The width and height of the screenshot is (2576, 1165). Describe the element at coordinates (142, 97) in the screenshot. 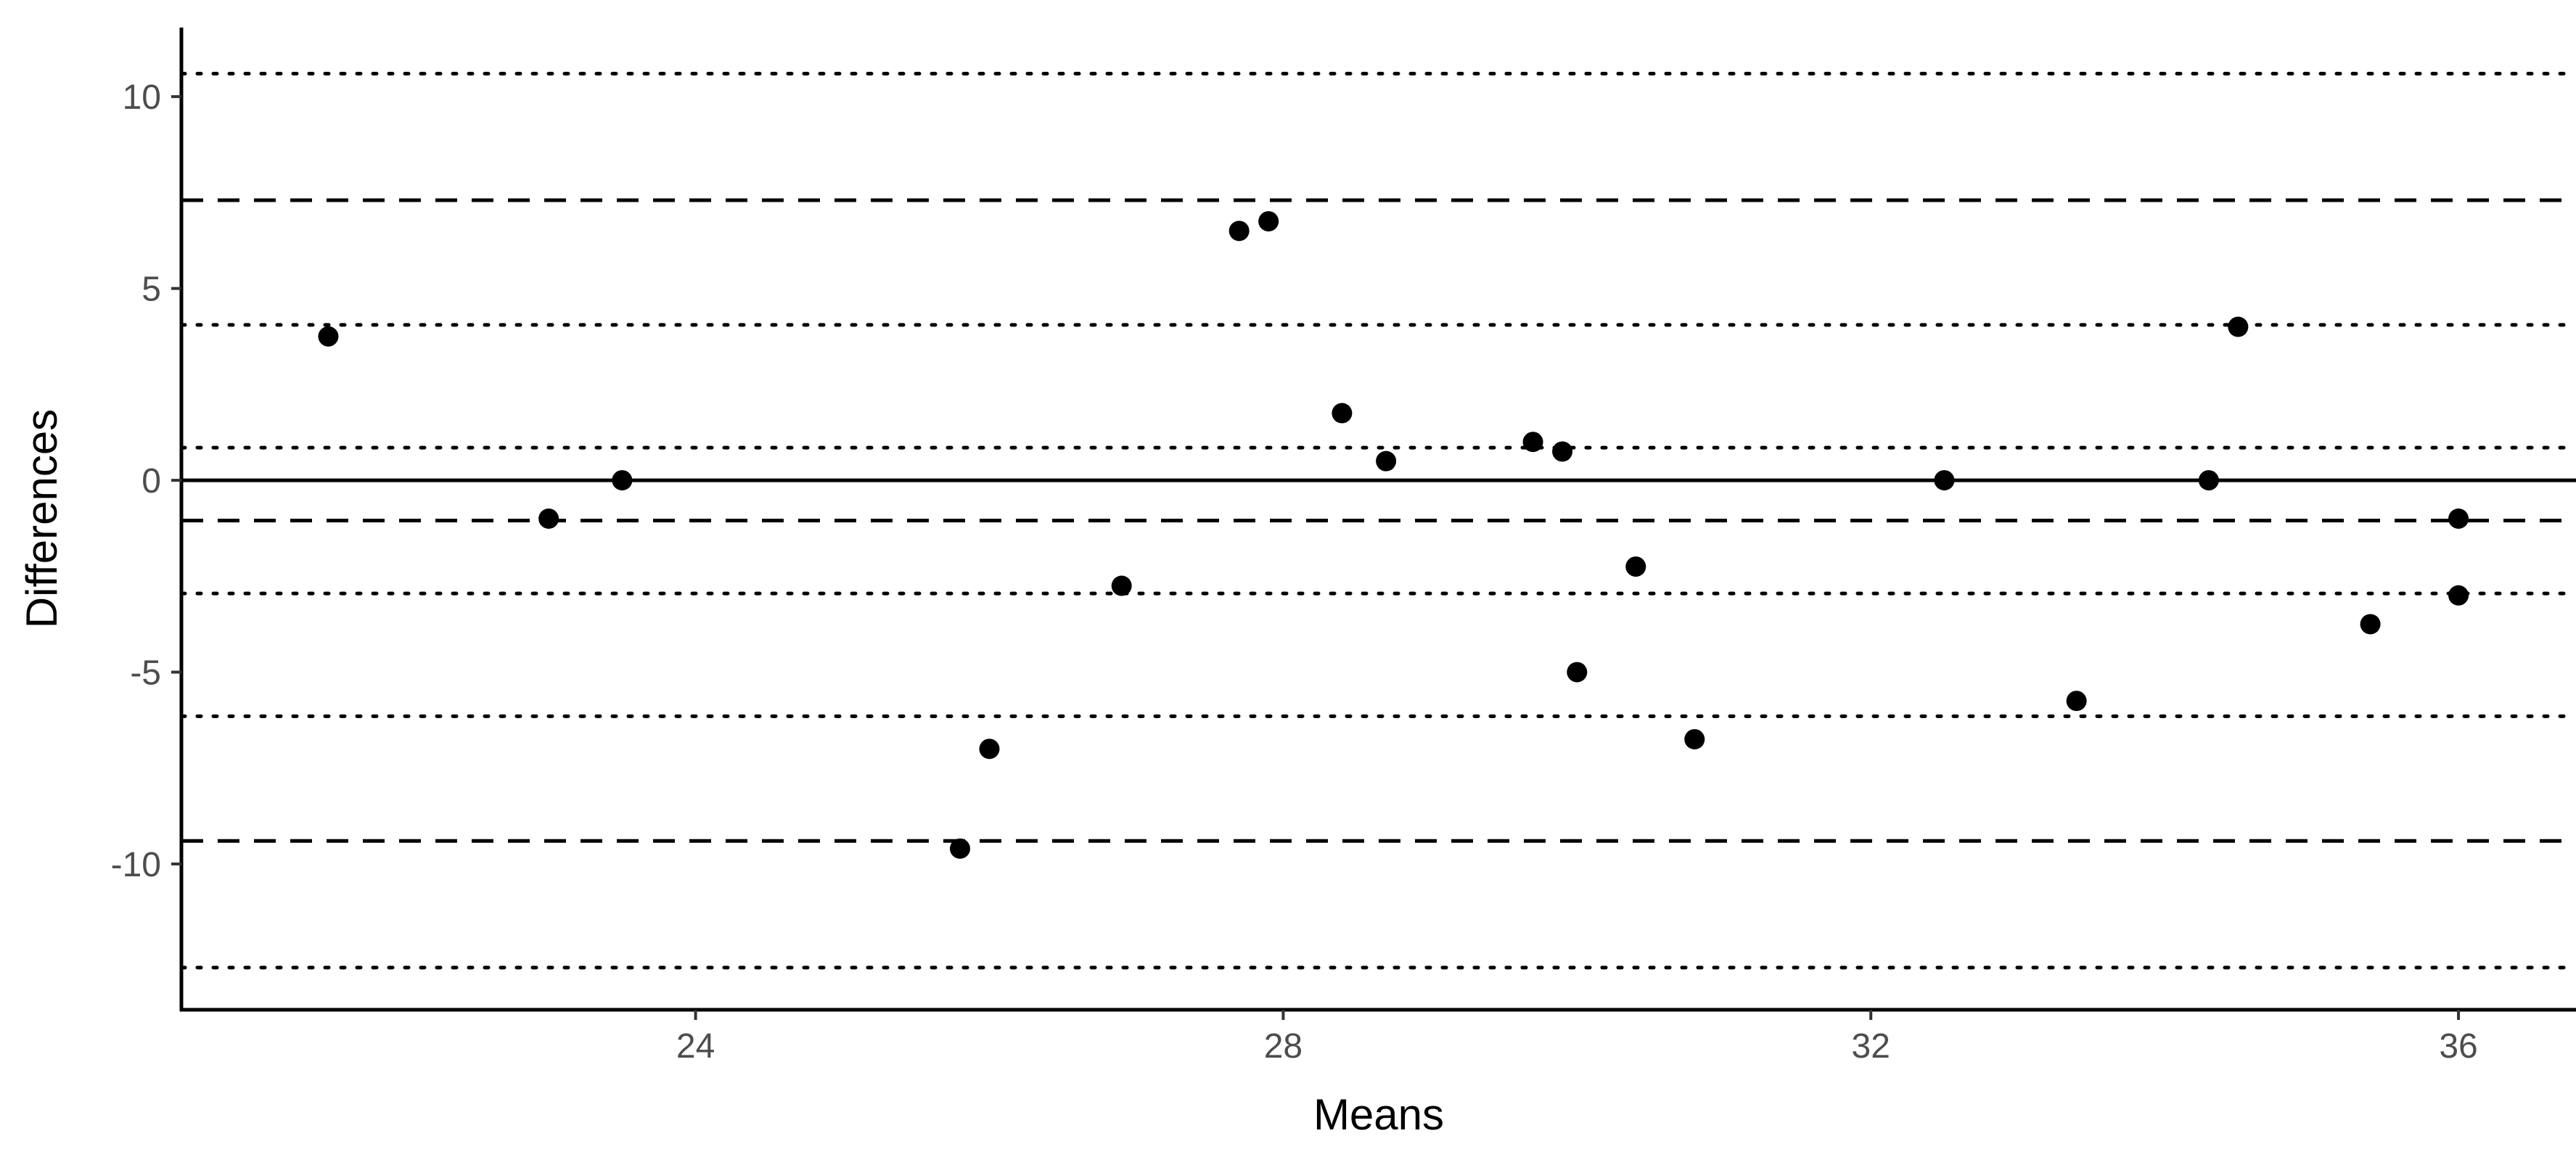

I see `y-tick-label: 10` at that location.